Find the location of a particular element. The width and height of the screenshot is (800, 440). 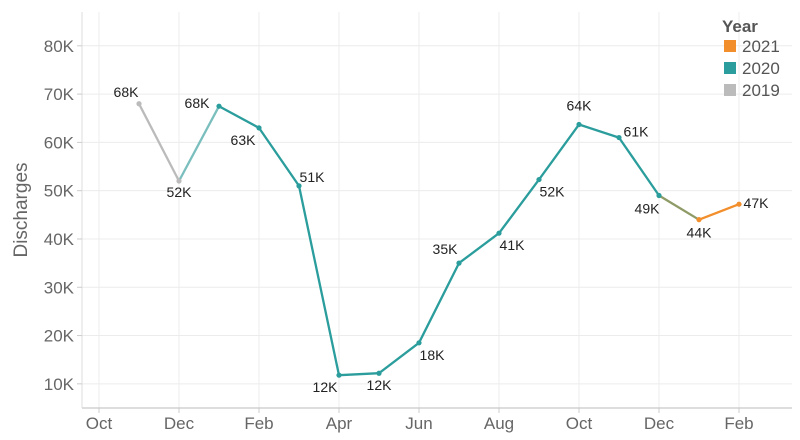

y-tick-label: 70K is located at coordinates (59, 94).